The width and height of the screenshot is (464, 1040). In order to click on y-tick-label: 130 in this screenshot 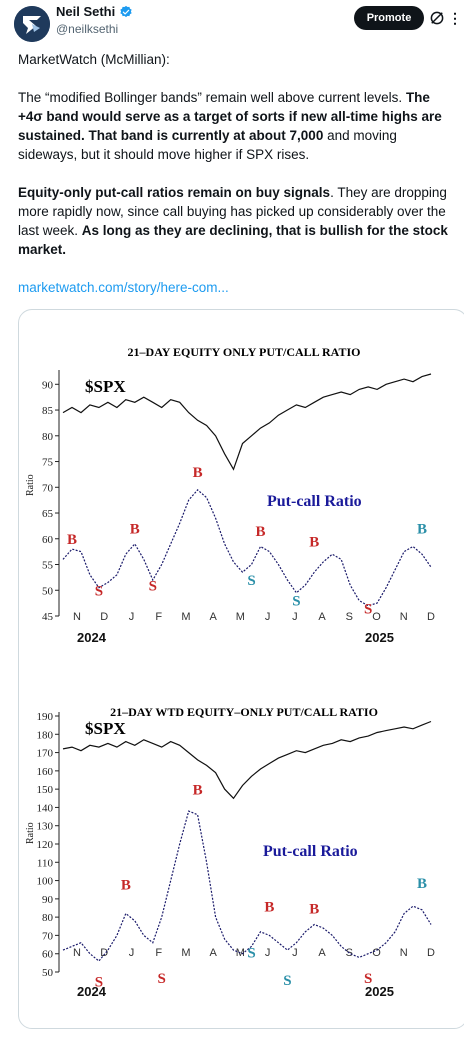, I will do `click(45, 827)`.